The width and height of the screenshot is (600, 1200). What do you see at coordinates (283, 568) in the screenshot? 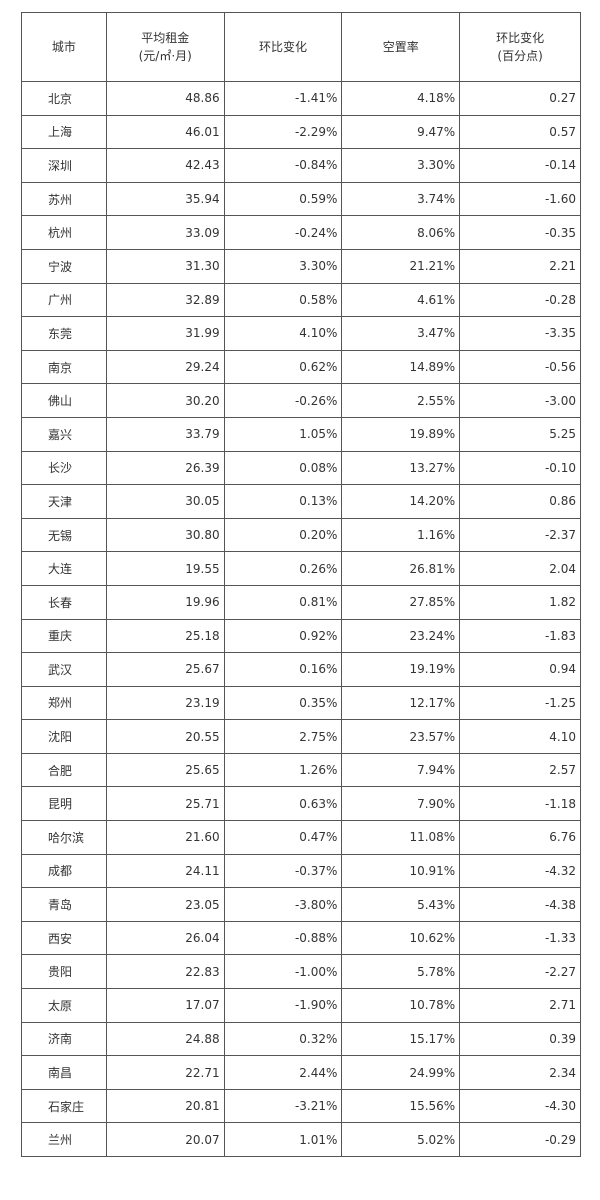
I see `cell-rent-change: 0.26%` at bounding box center [283, 568].